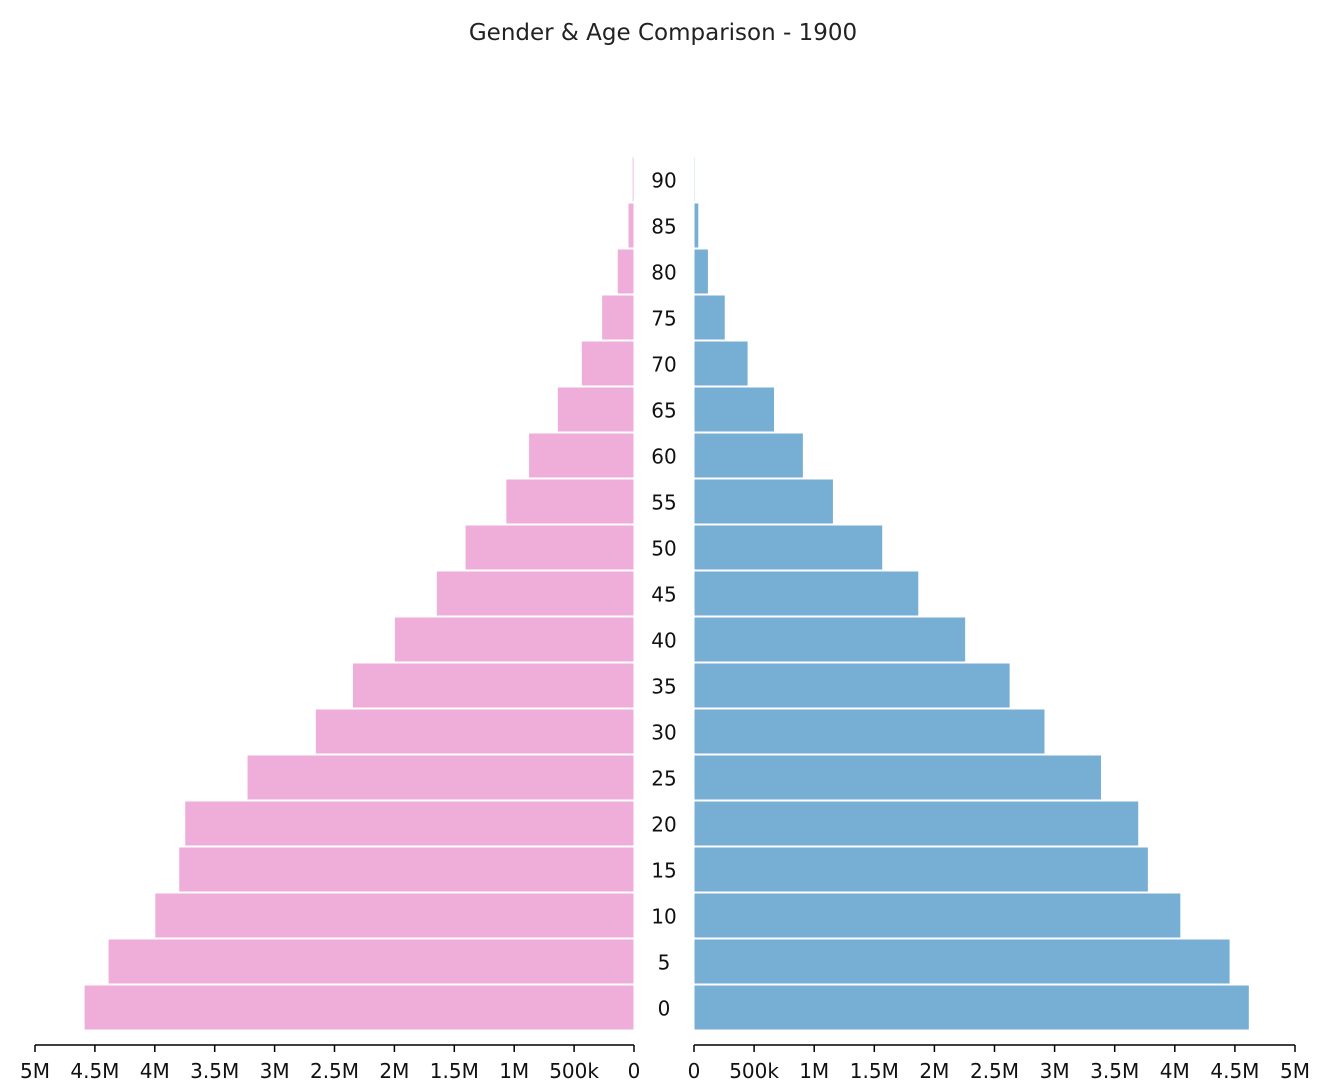 This screenshot has height=1086, width=1326. What do you see at coordinates (1114, 1071) in the screenshot?
I see `right-axis-tick-label: 3.5M` at bounding box center [1114, 1071].